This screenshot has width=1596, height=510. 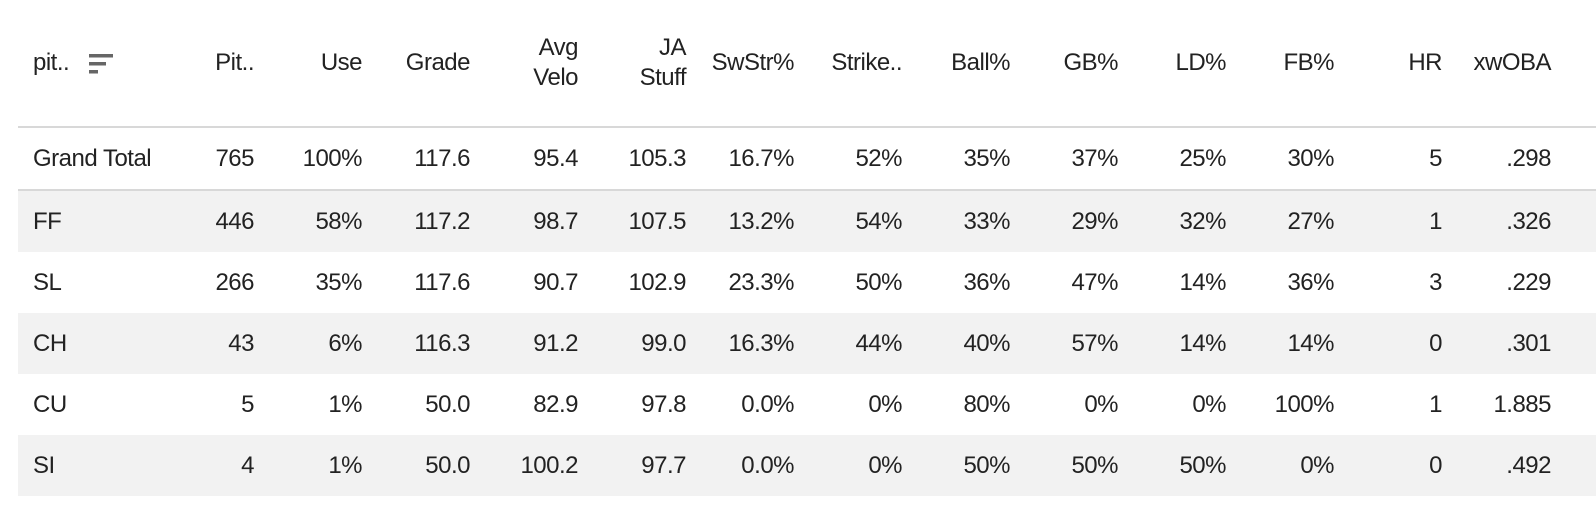 What do you see at coordinates (807, 404) in the screenshot?
I see `table-row: CU 5 1% 50.0 82.9 97.8 0.0% 0% 80% 0% 0% 100% 1 1.885` at bounding box center [807, 404].